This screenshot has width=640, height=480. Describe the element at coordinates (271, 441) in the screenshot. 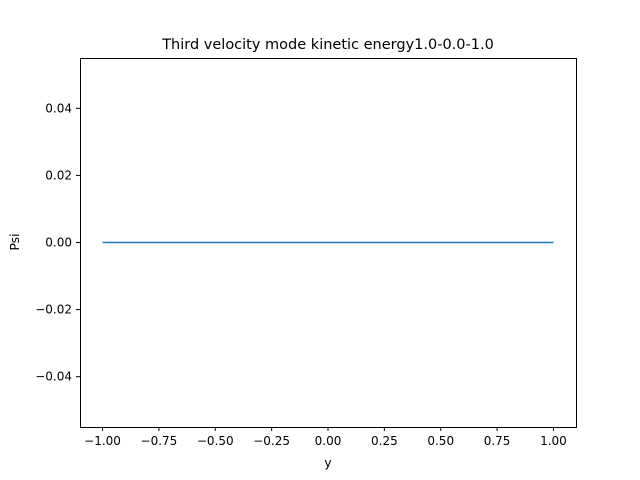

I see `x-tick-label: −0.25` at that location.